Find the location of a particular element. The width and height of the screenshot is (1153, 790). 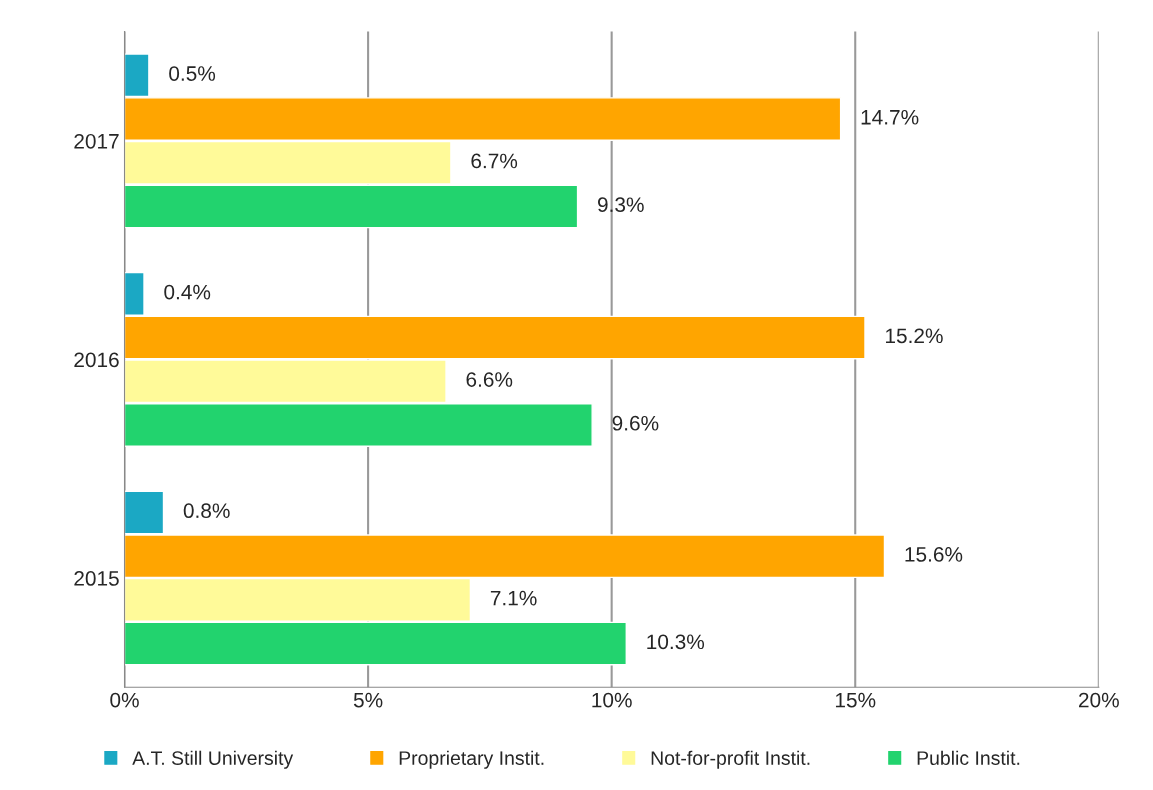

legend-label: Public Instit. is located at coordinates (968, 757).